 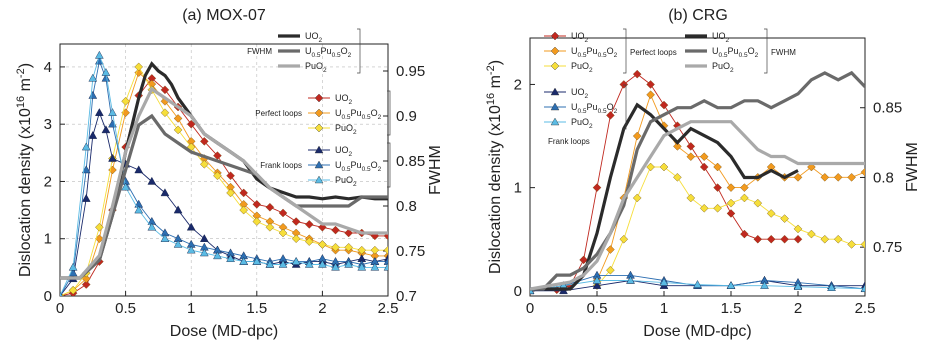 What do you see at coordinates (322, 308) in the screenshot?
I see `x-tick-label: 2` at bounding box center [322, 308].